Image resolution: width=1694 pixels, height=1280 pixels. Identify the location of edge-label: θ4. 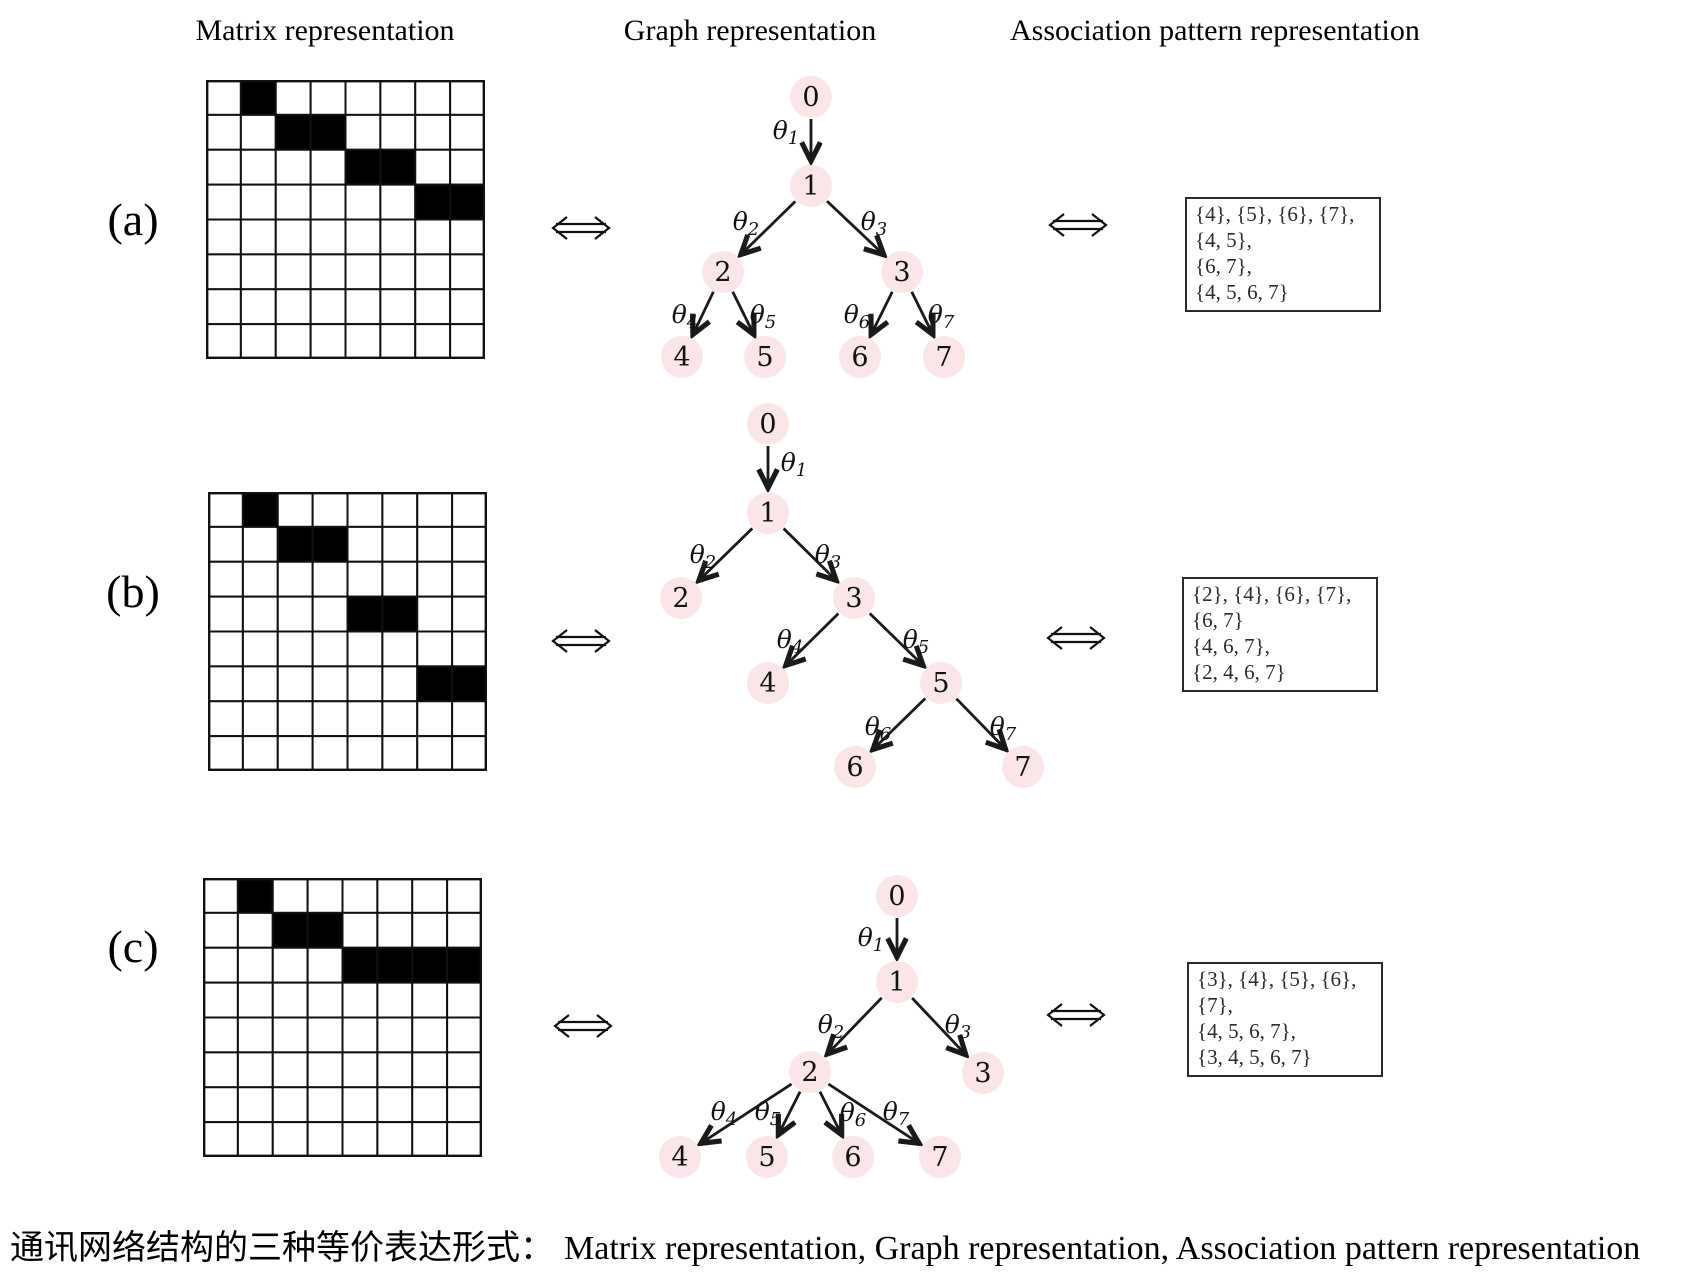
(685, 316).